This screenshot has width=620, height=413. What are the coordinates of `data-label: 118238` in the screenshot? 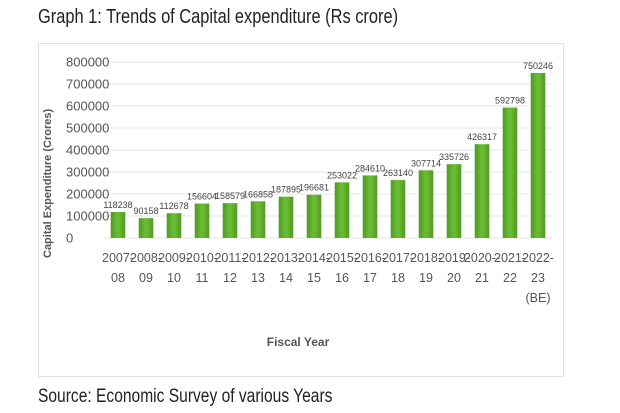 It's located at (117, 205).